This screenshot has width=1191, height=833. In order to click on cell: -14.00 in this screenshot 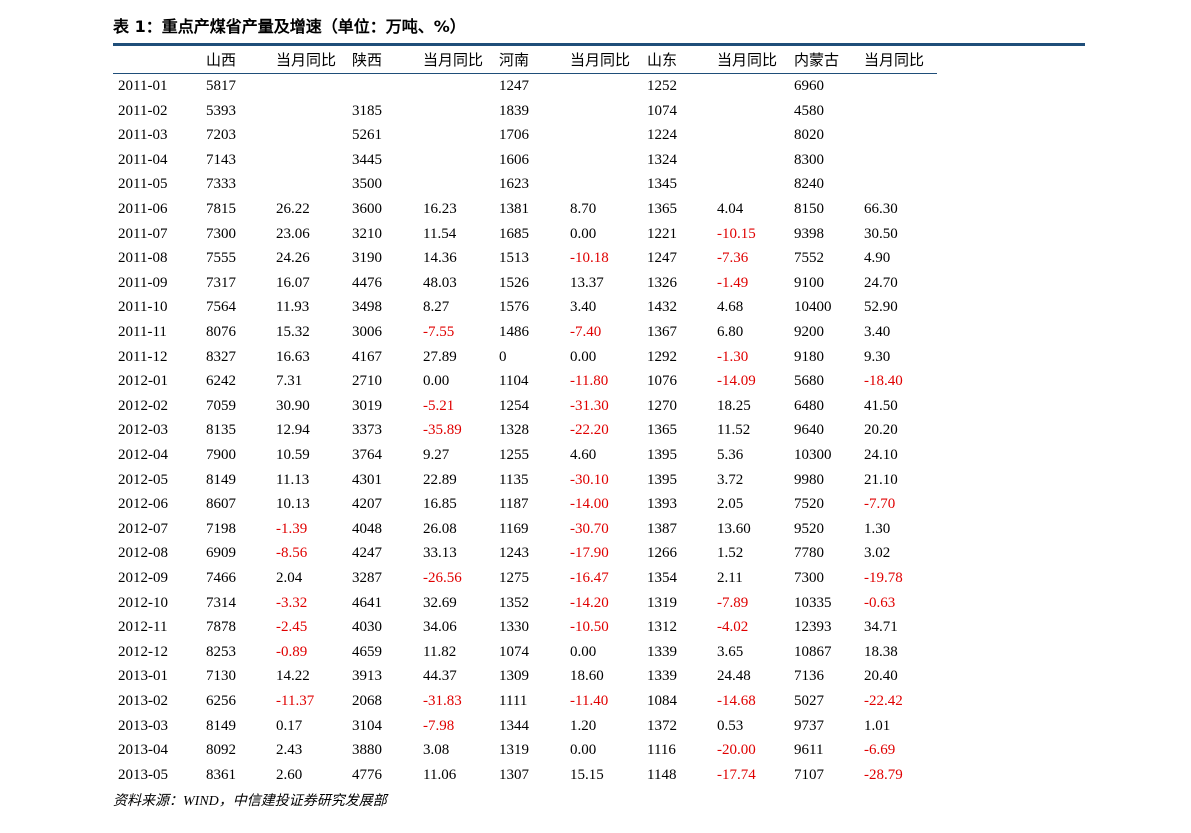, I will do `click(589, 504)`.